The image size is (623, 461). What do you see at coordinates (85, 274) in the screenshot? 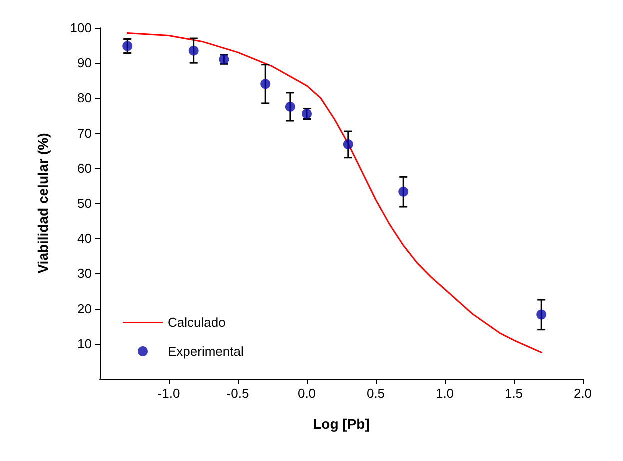
I see `y-tick-label: 30` at bounding box center [85, 274].